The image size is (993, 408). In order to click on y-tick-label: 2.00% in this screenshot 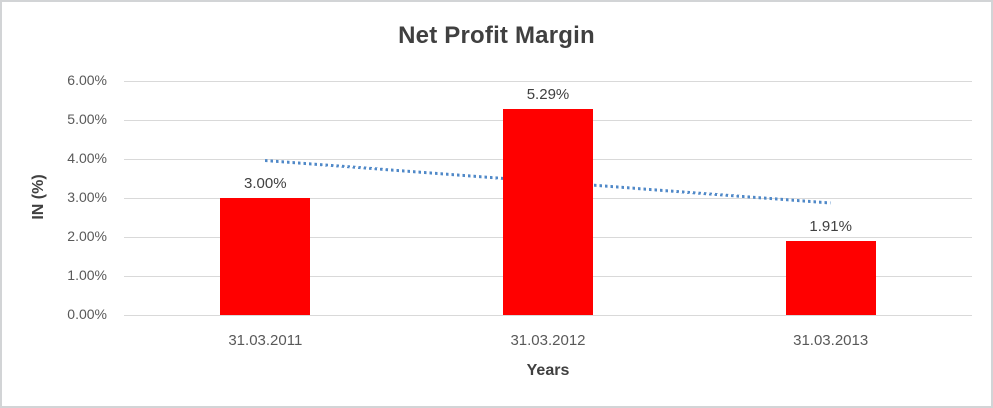, I will do `click(87, 236)`.